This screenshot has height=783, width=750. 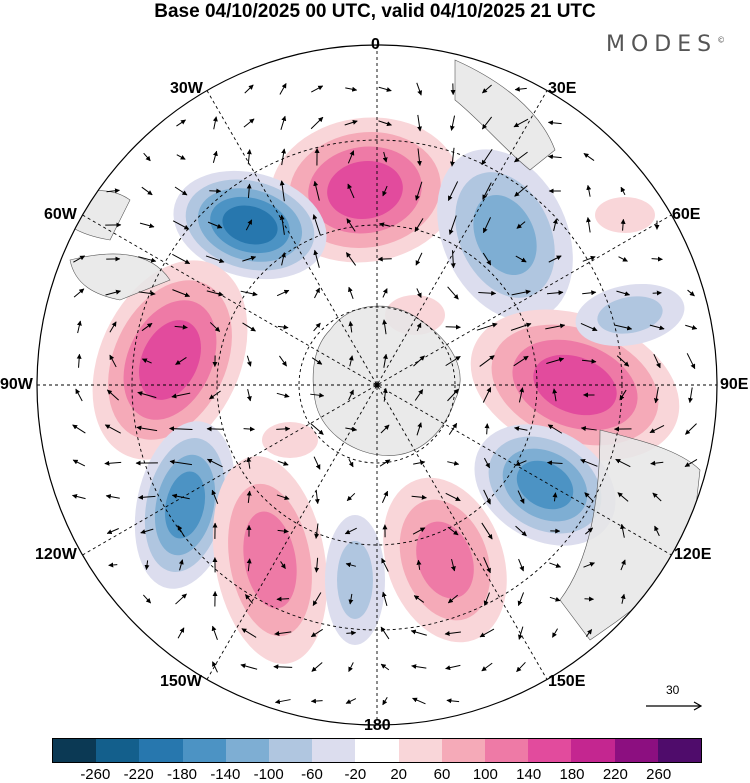 What do you see at coordinates (567, 681) in the screenshot?
I see `lon-label-150e: 150E` at bounding box center [567, 681].